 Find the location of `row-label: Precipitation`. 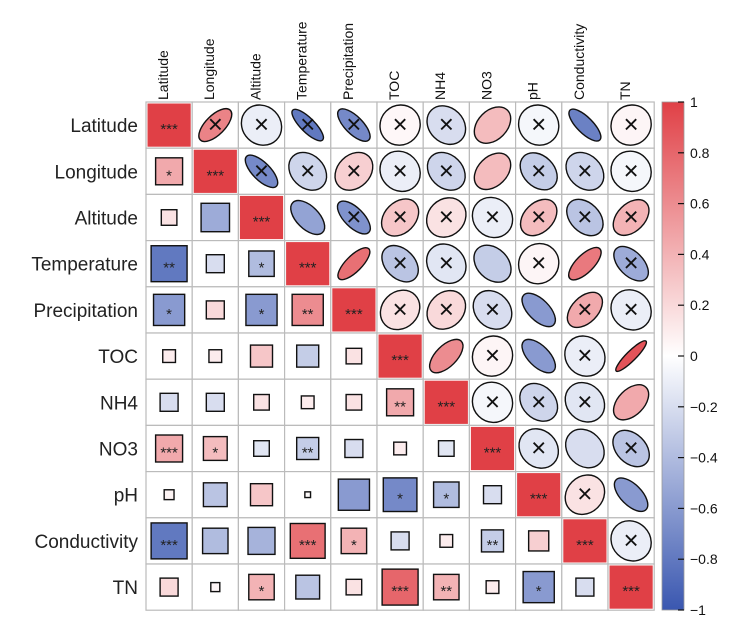

row-label: Precipitation is located at coordinates (85, 311).